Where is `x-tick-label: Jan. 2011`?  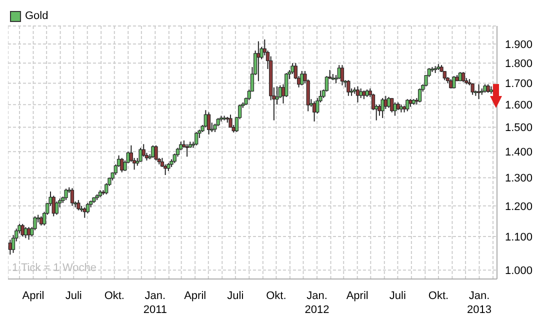 x-tick-label: Jan. 2011 is located at coordinates (155, 303).